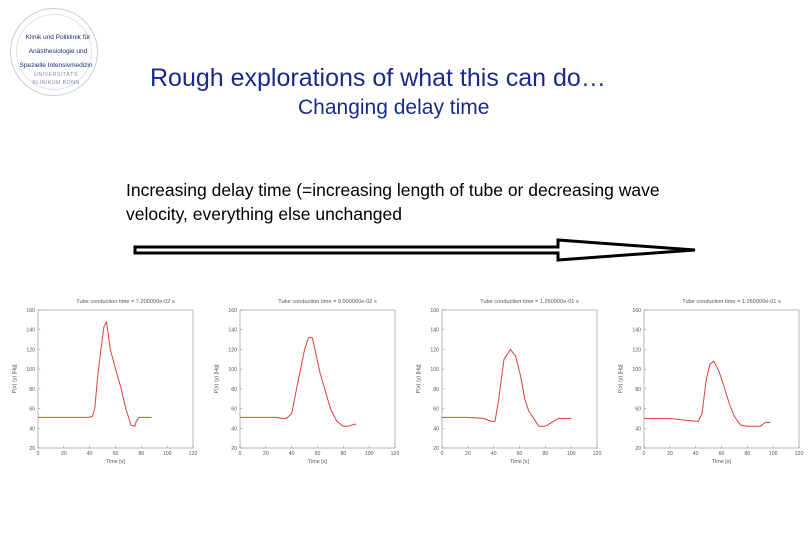 The width and height of the screenshot is (810, 540). Describe the element at coordinates (414, 250) in the screenshot. I see `increase-arrow` at that location.